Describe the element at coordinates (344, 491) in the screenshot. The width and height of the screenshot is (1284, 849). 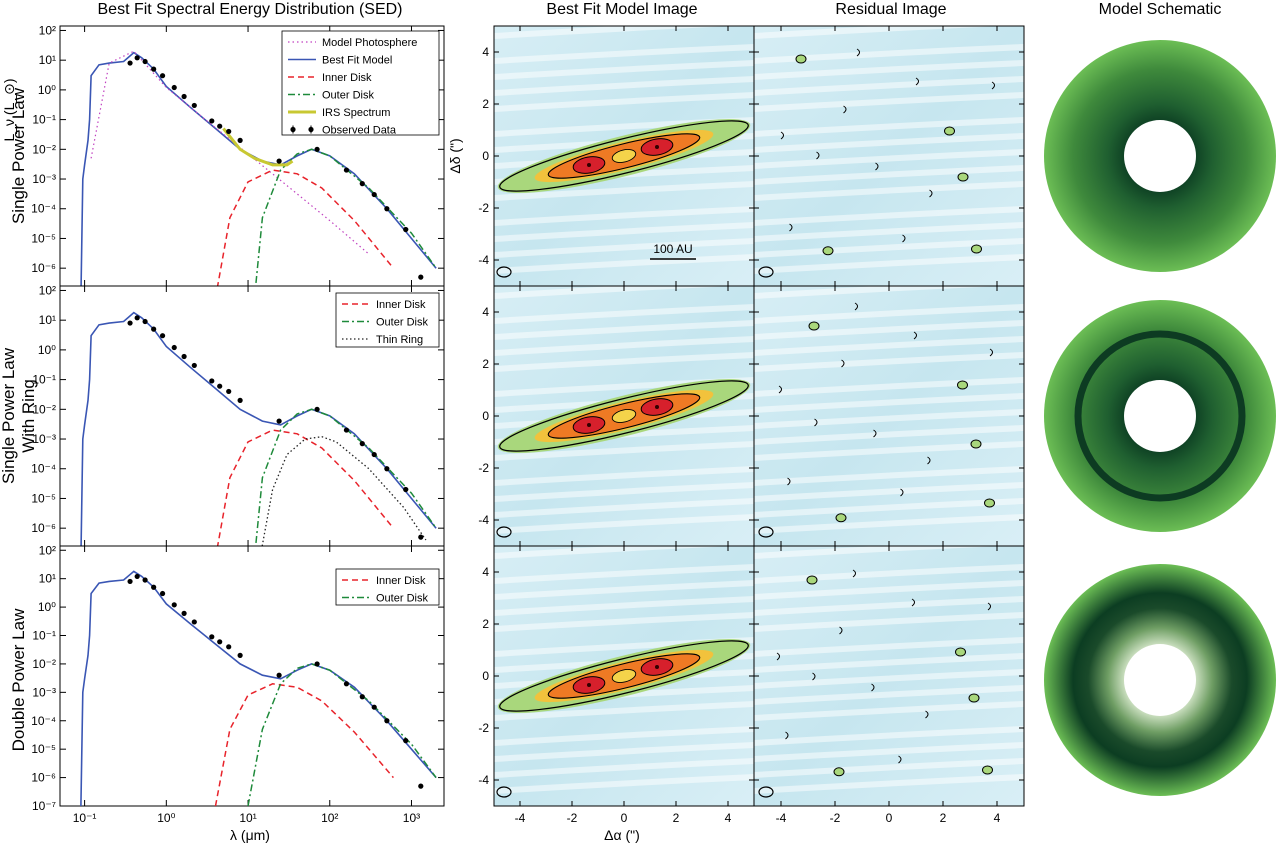
I see `series-thin-ring` at that location.